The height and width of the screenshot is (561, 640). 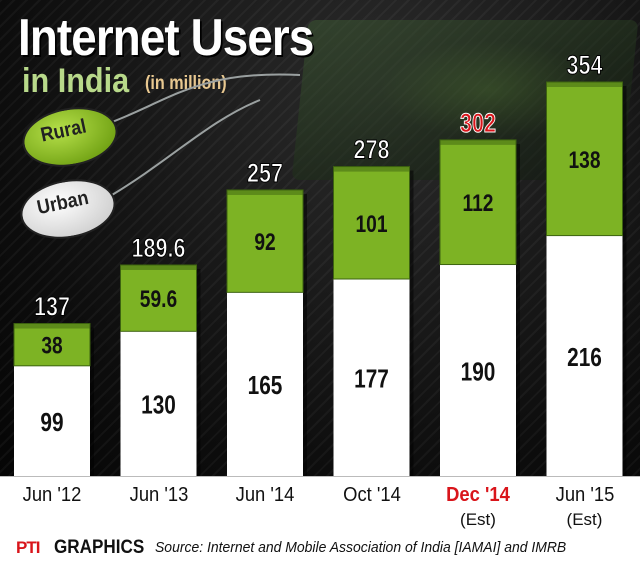 What do you see at coordinates (478, 124) in the screenshot?
I see `total-label-4: 302` at bounding box center [478, 124].